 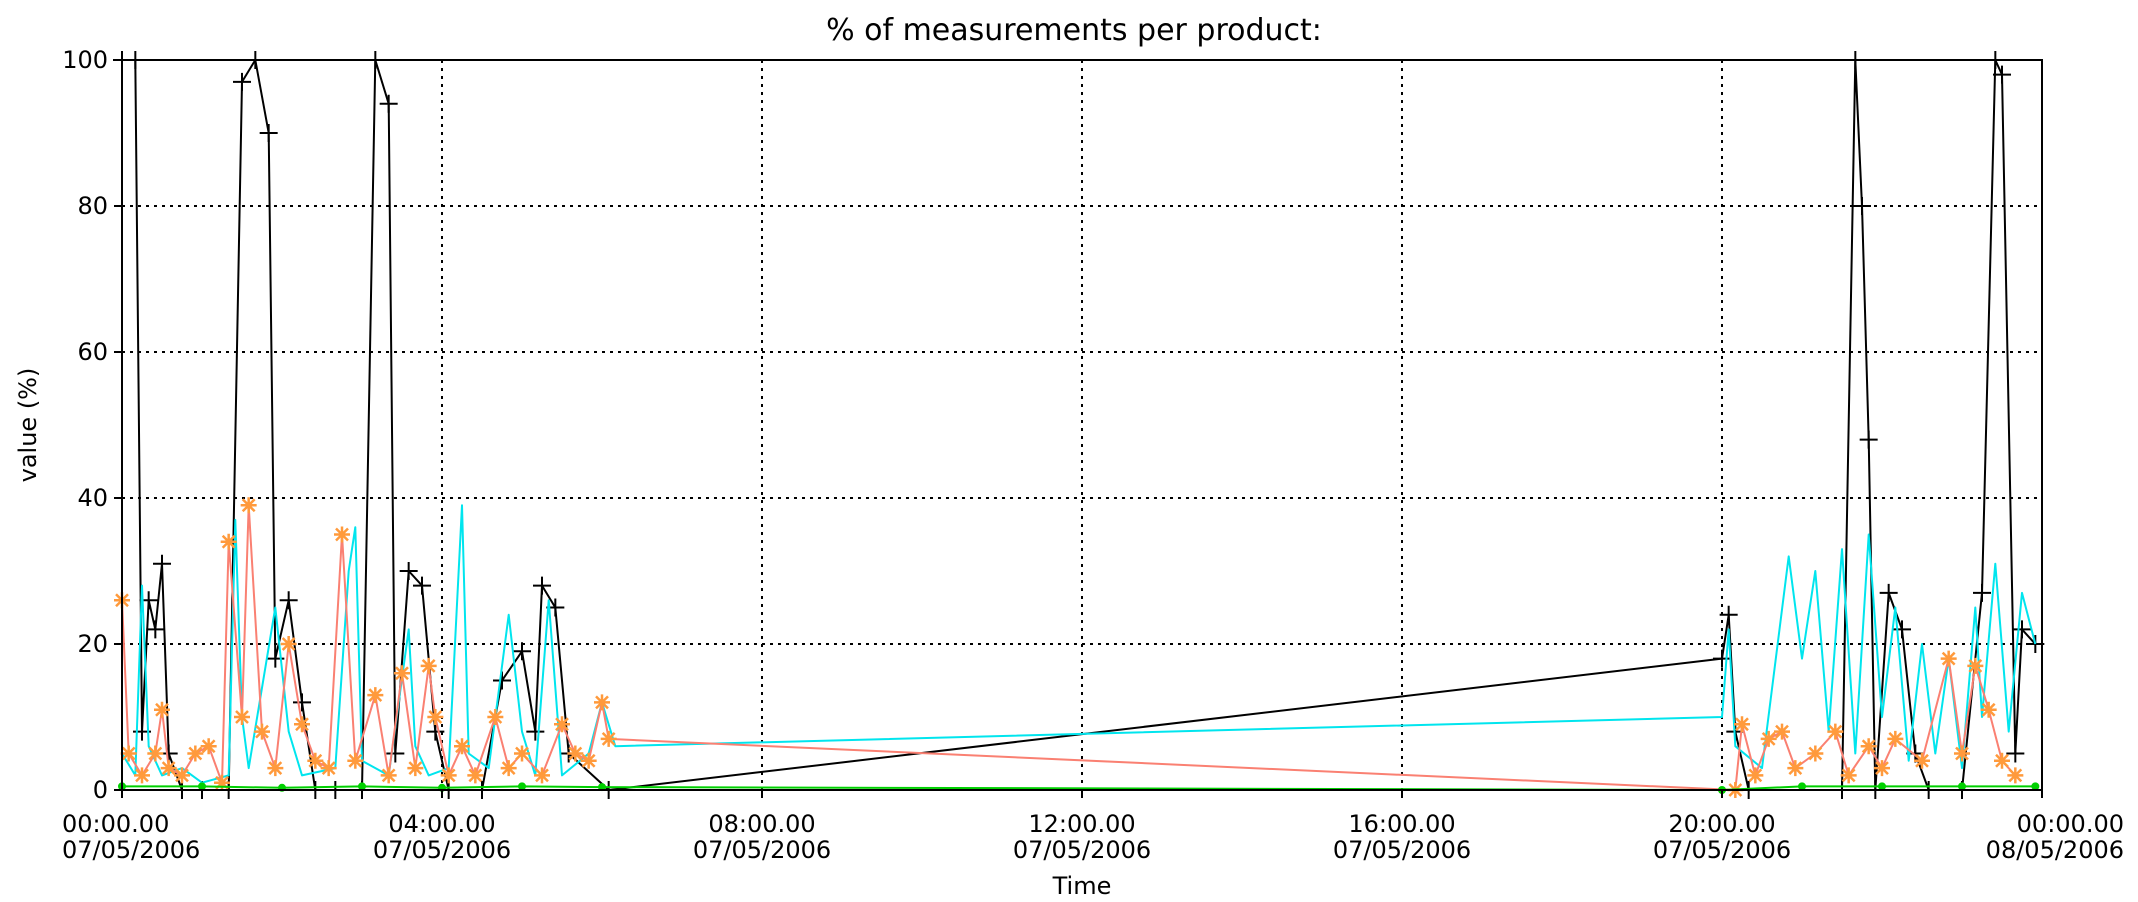 I want to click on x-tick-time: 20:00.00, so click(x=1721, y=824).